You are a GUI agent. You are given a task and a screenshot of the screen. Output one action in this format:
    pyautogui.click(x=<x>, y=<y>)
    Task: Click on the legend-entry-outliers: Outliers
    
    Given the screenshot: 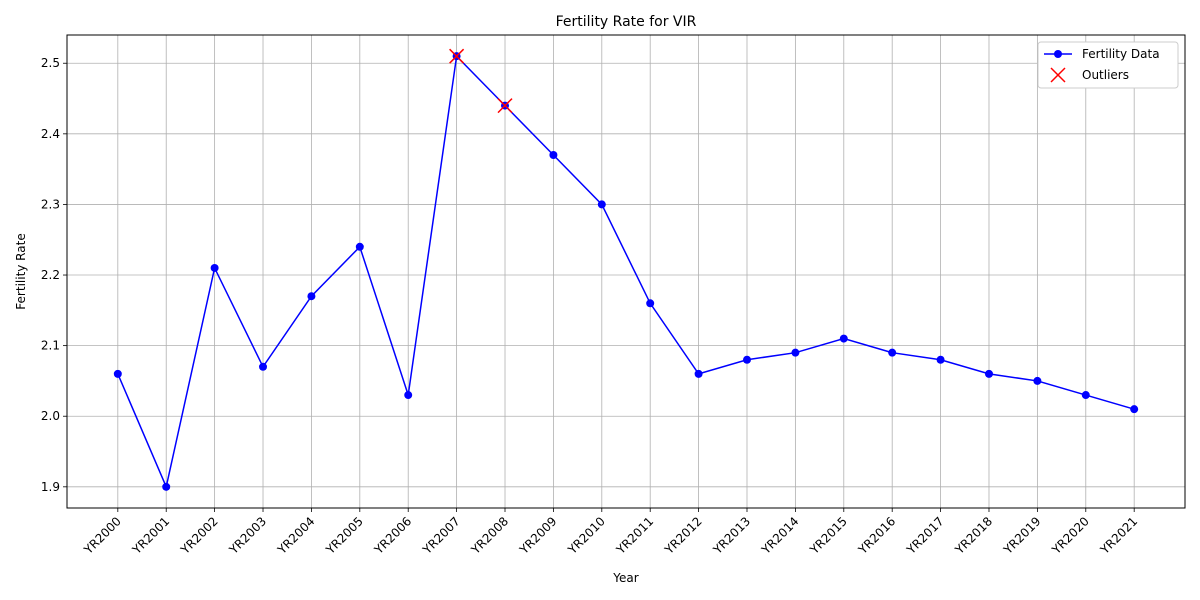 What is the action you would take?
    pyautogui.click(x=1105, y=75)
    